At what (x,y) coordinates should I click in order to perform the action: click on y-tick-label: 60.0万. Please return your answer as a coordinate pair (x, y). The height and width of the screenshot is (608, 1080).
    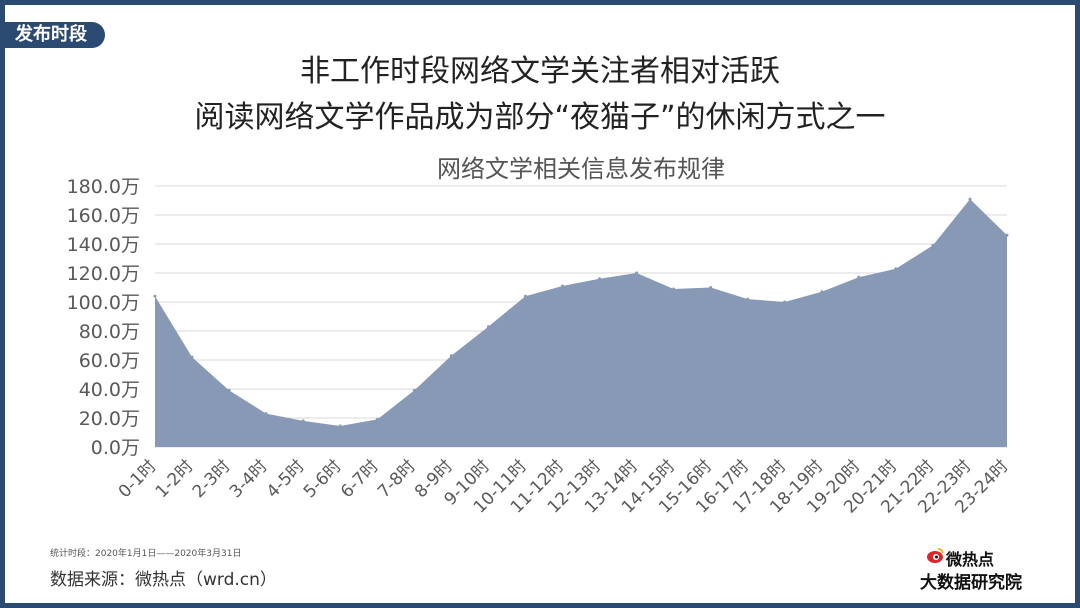
    Looking at the image, I should click on (109, 361).